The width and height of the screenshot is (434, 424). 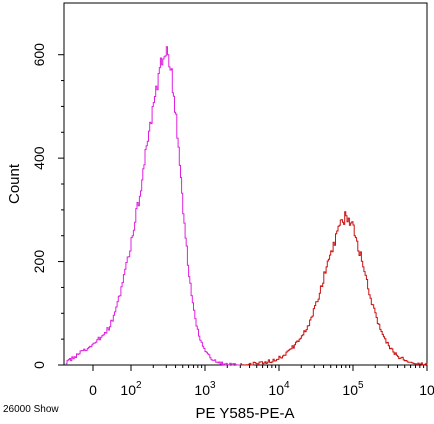 What do you see at coordinates (39, 55) in the screenshot?
I see `y-tick-label: 600` at bounding box center [39, 55].